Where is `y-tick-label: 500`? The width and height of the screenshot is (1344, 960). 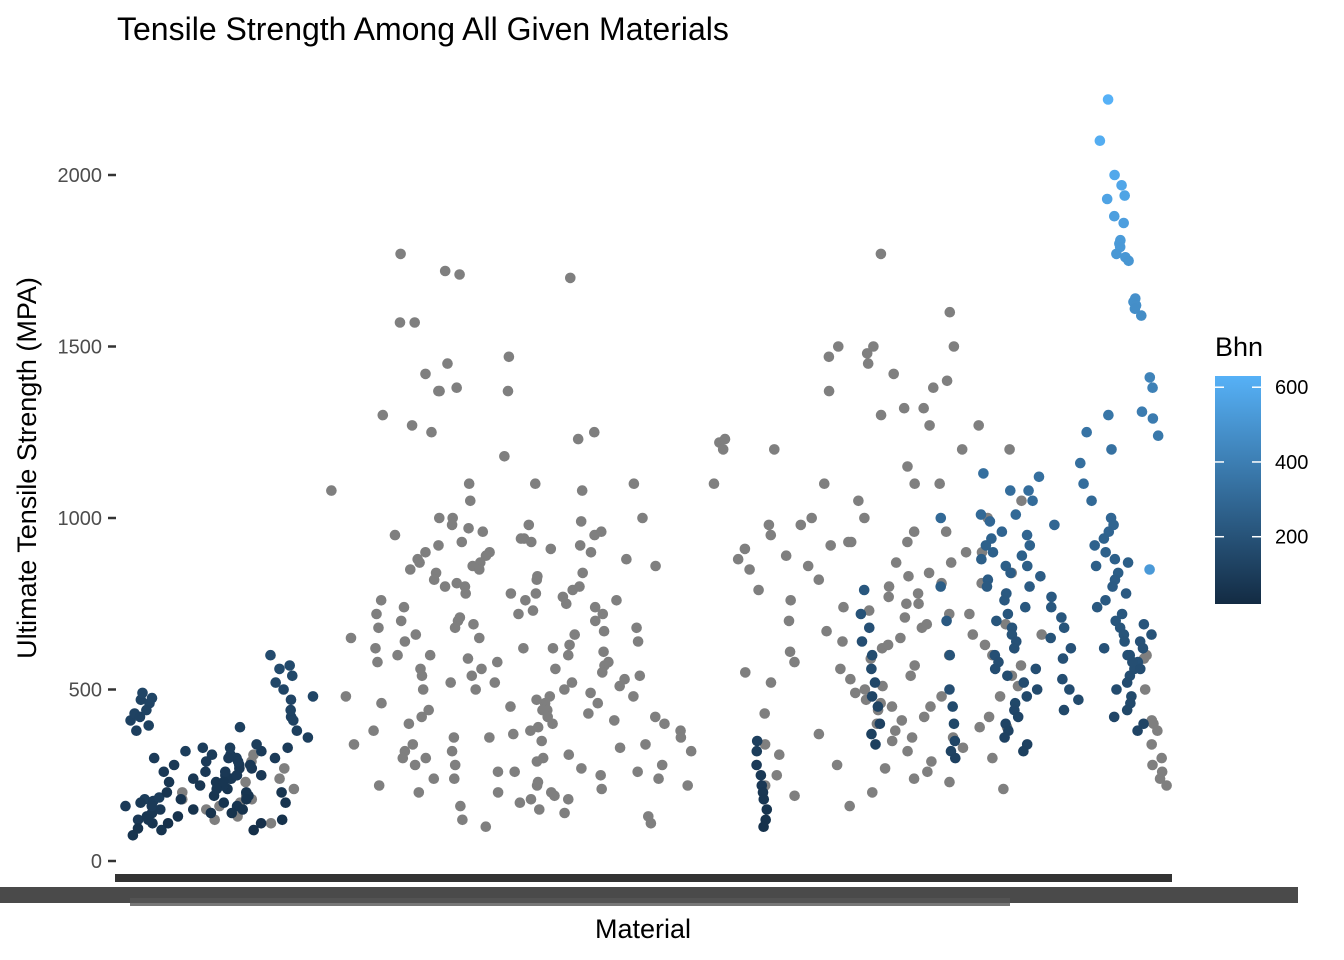
y-tick-label: 500 is located at coordinates (85, 691).